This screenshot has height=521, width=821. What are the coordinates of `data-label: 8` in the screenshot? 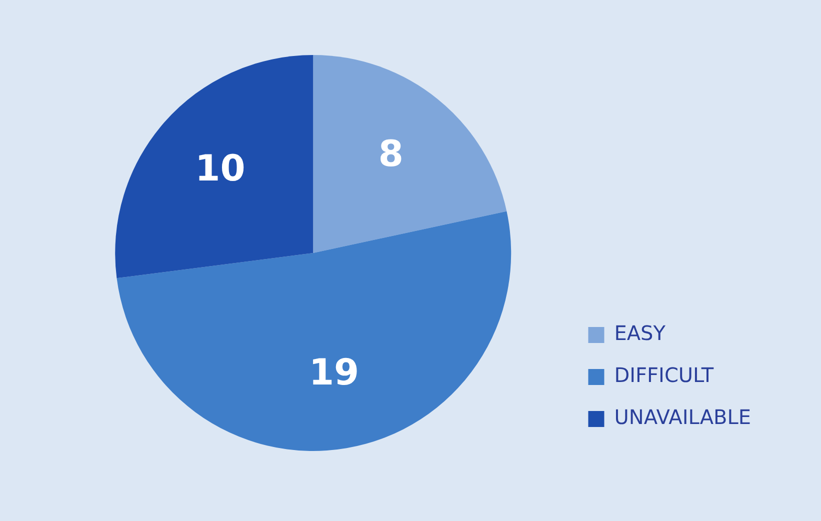 It's located at (391, 155).